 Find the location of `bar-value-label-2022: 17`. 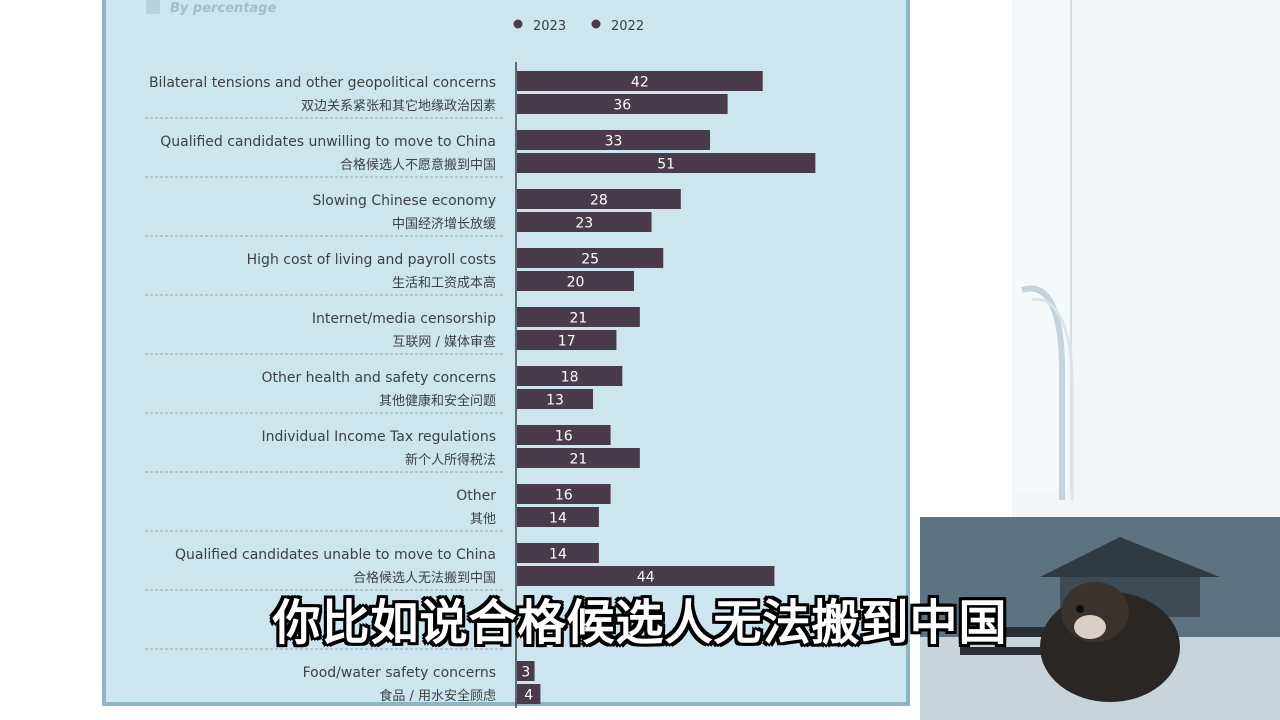

bar-value-label-2022: 17 is located at coordinates (567, 342).